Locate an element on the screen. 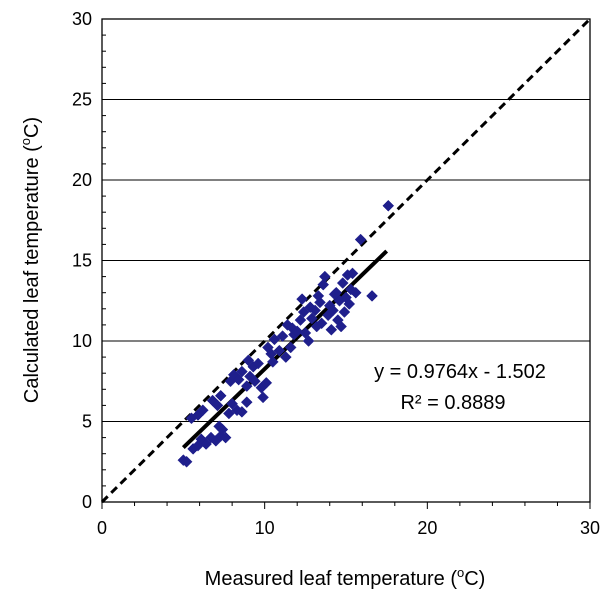 The width and height of the screenshot is (603, 597). y-tick-label: 25 is located at coordinates (82, 100).